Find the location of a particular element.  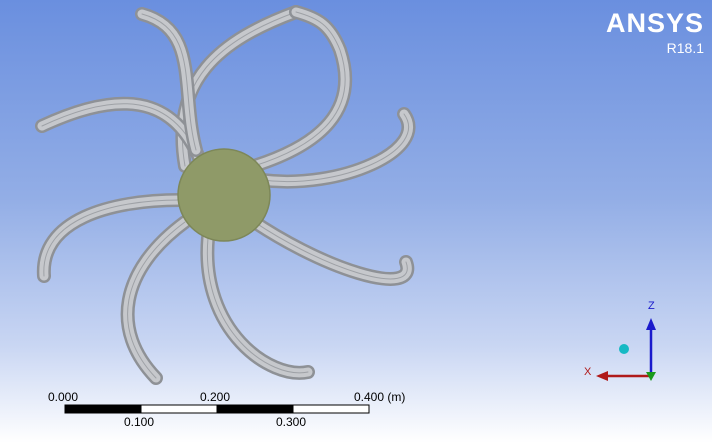

scale-label-300: 0.300 is located at coordinates (291, 422).